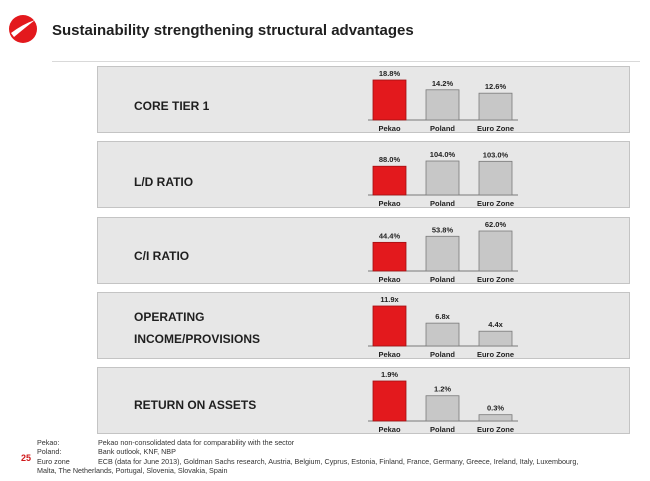  What do you see at coordinates (164, 182) in the screenshot?
I see `panel-label: L/D RATIO` at bounding box center [164, 182].